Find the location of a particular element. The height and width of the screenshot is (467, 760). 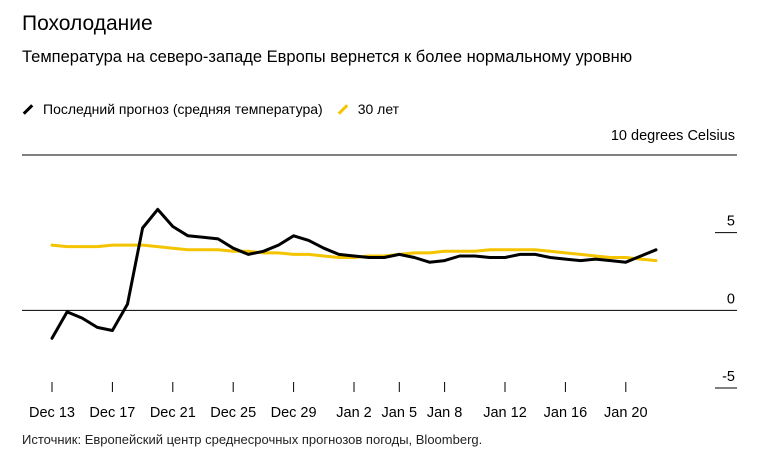

x-tick-label: Jan 2 is located at coordinates (353, 413).